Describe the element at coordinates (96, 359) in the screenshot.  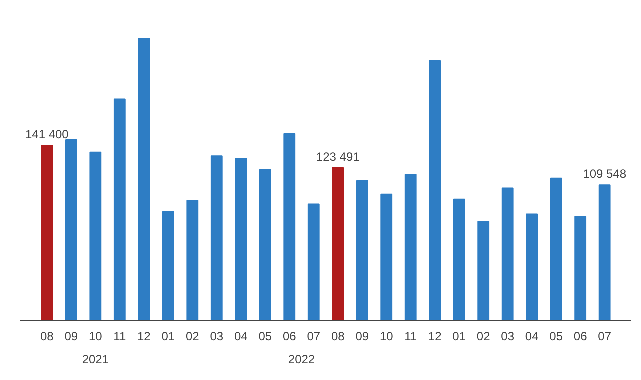
I see `text: 2021` at that location.